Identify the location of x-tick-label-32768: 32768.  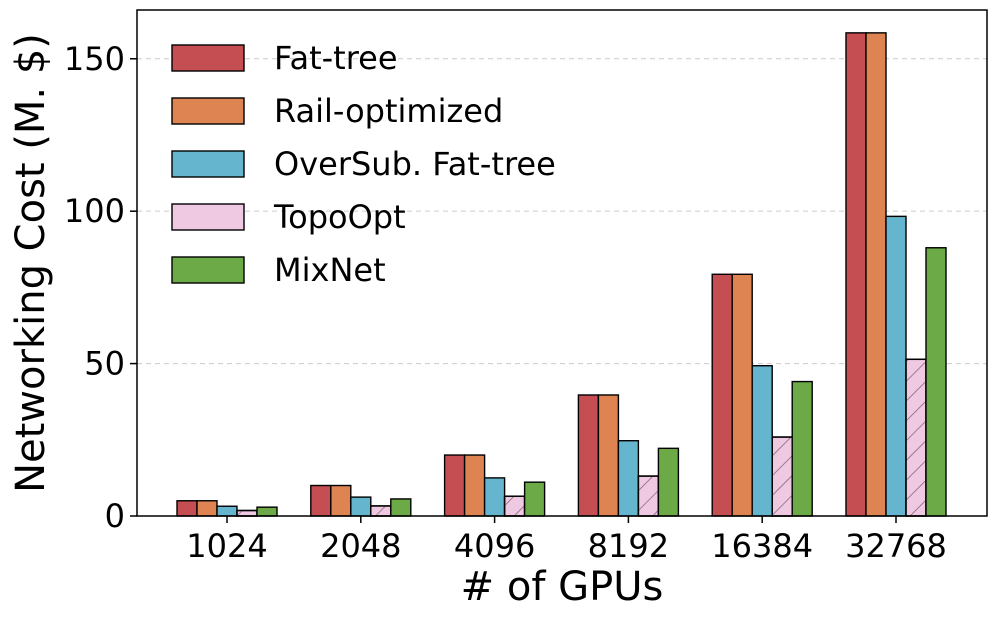
(896, 546).